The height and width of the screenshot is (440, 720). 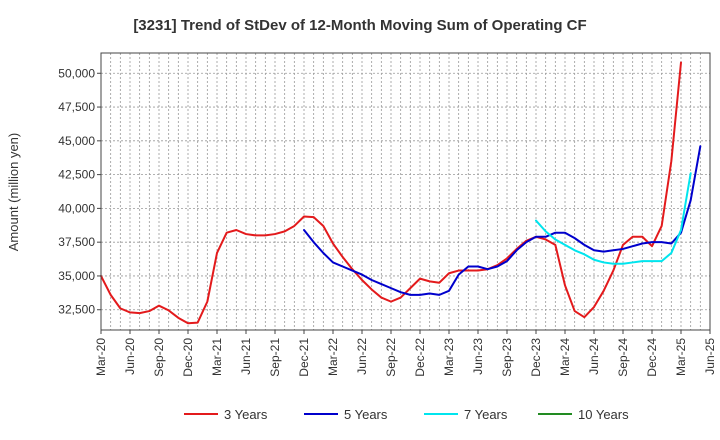 What do you see at coordinates (478, 356) in the screenshot?
I see `x-tick-label: Jun-23` at bounding box center [478, 356].